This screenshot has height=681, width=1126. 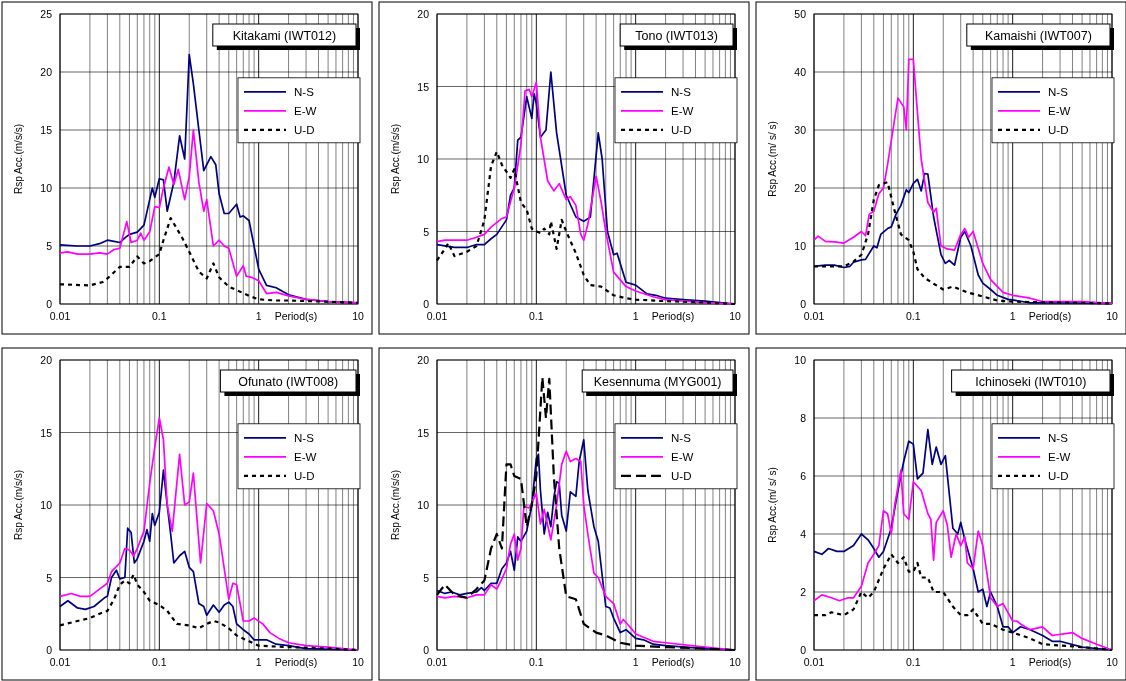 What do you see at coordinates (803, 418) in the screenshot?
I see `y-tick-label: 8` at bounding box center [803, 418].